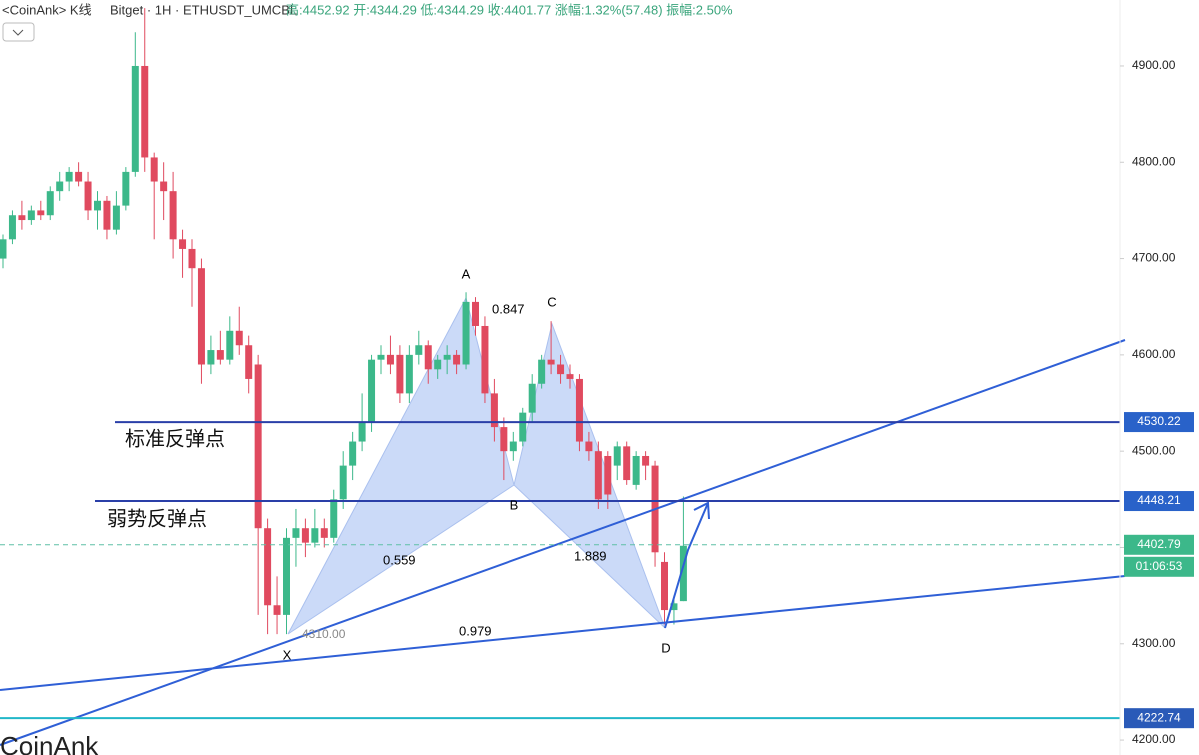 This screenshot has height=755, width=1199. What do you see at coordinates (324, 634) in the screenshot?
I see `low-label: 4310.00` at bounding box center [324, 634].